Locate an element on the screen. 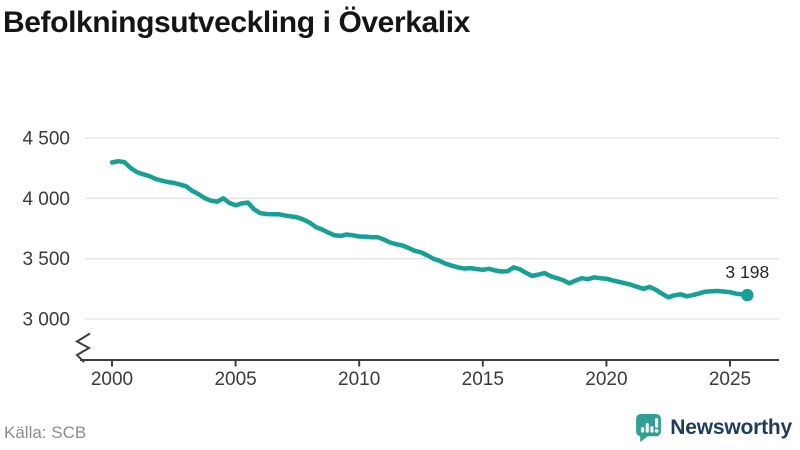  chart-title: Befolkningsutveckling i Överkalix is located at coordinates (236, 22).